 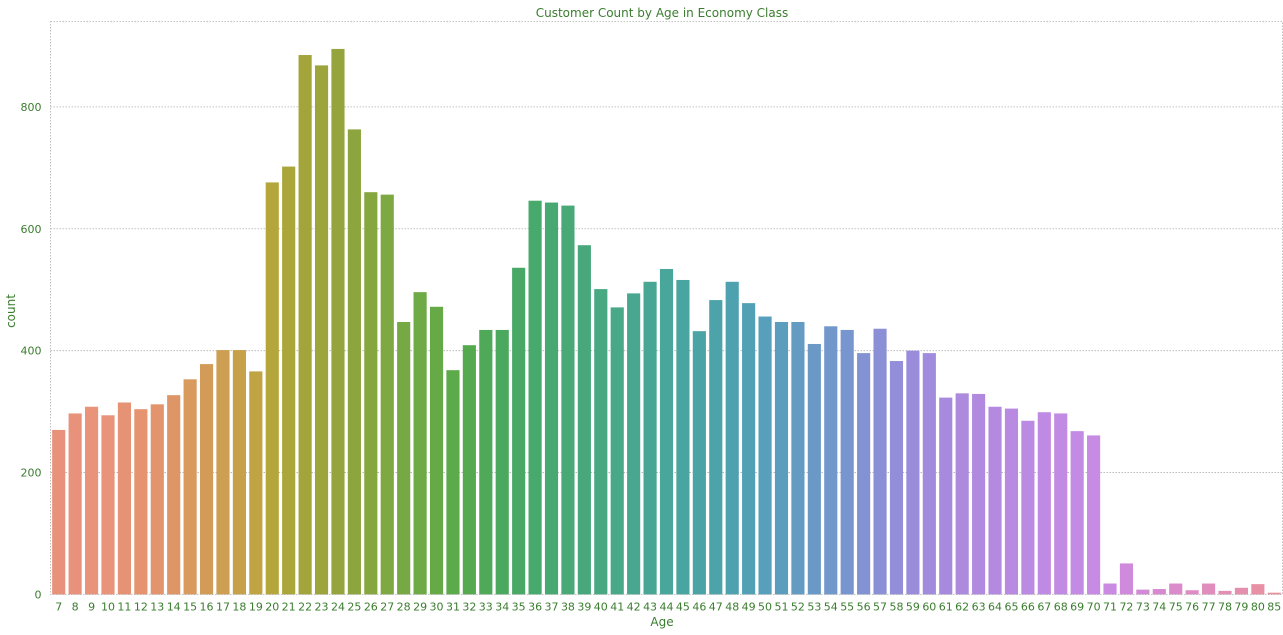 I want to click on x-tick-label: 38, so click(x=568, y=607).